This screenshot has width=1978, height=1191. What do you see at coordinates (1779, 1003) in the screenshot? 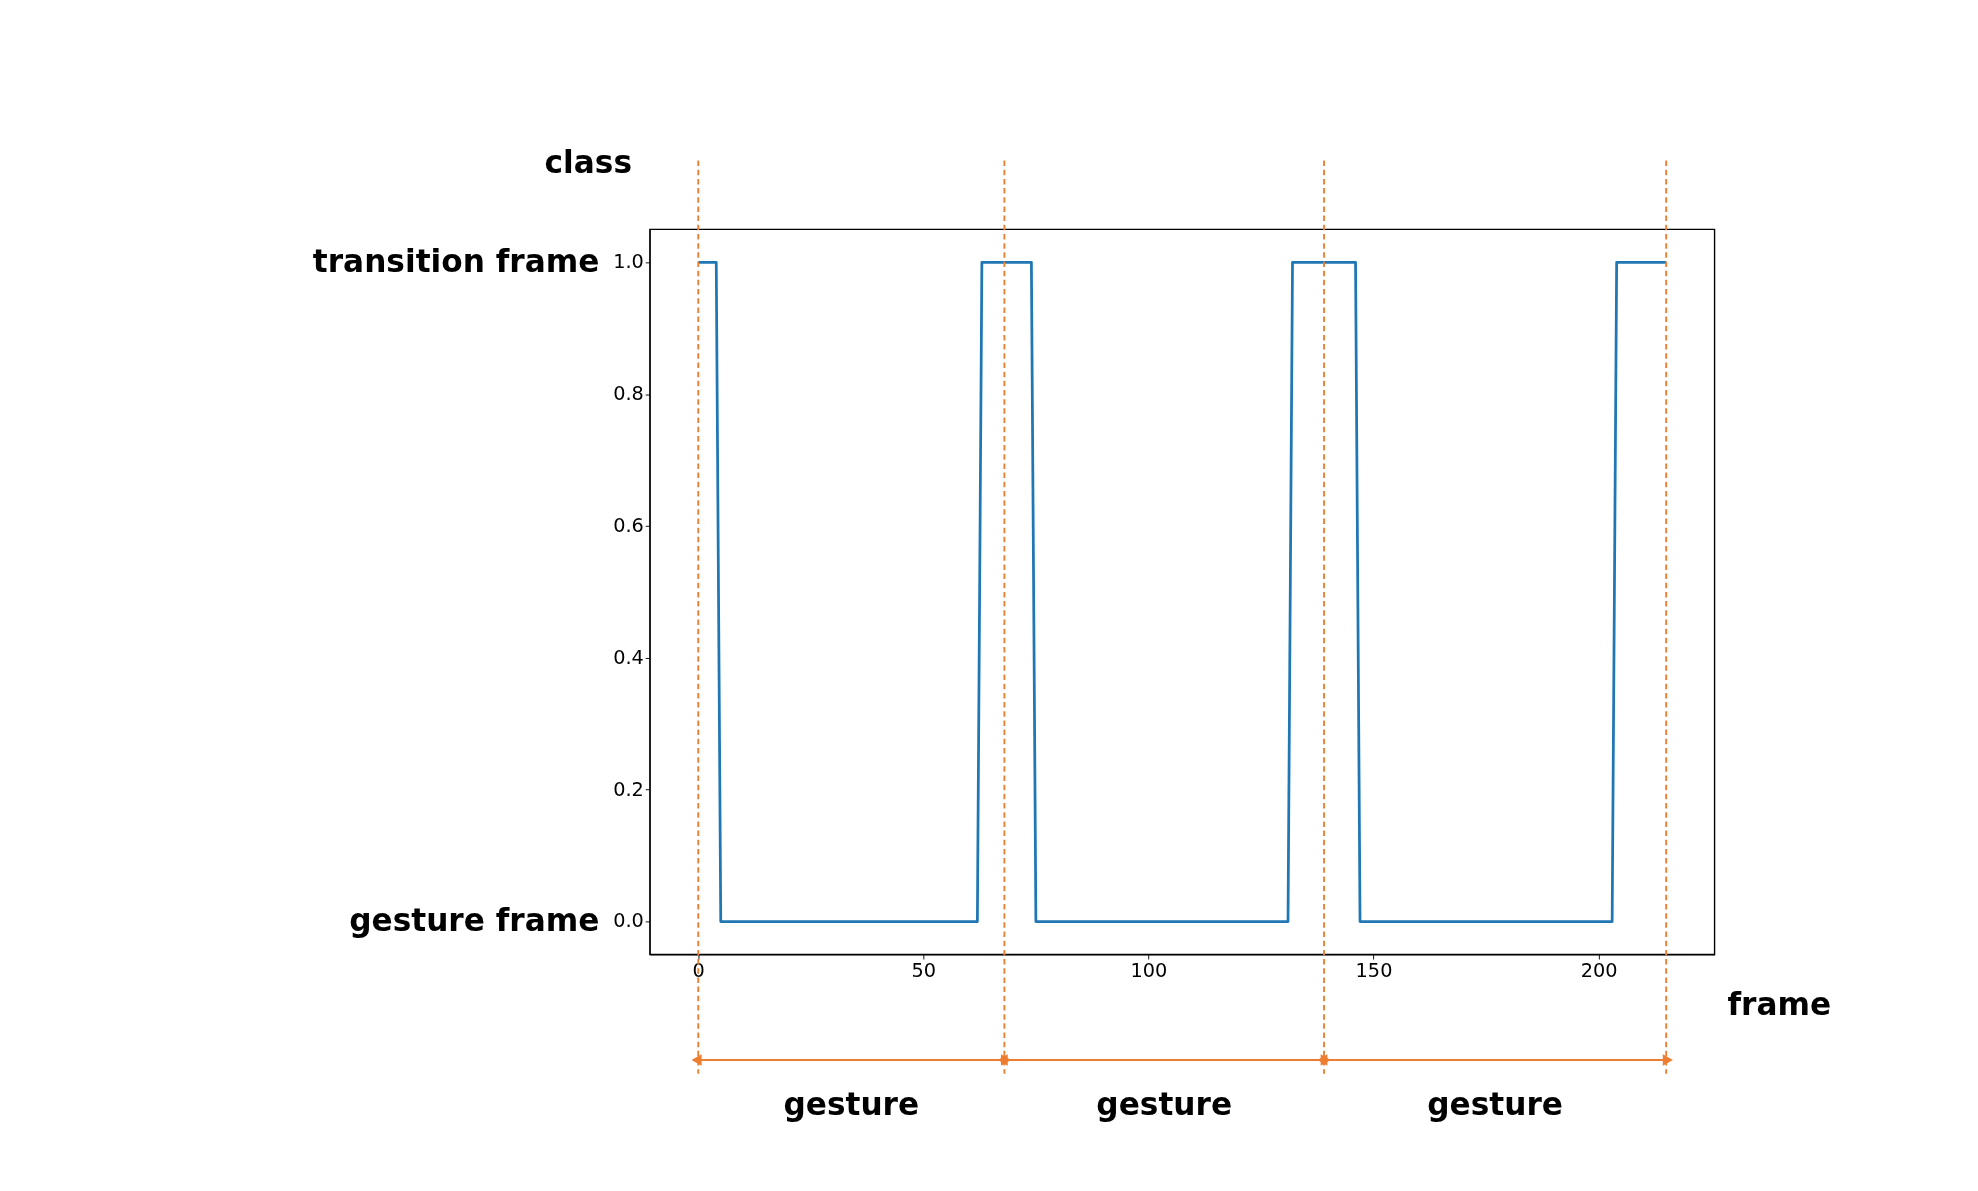
I see `x-axis-title: frame` at bounding box center [1779, 1003].